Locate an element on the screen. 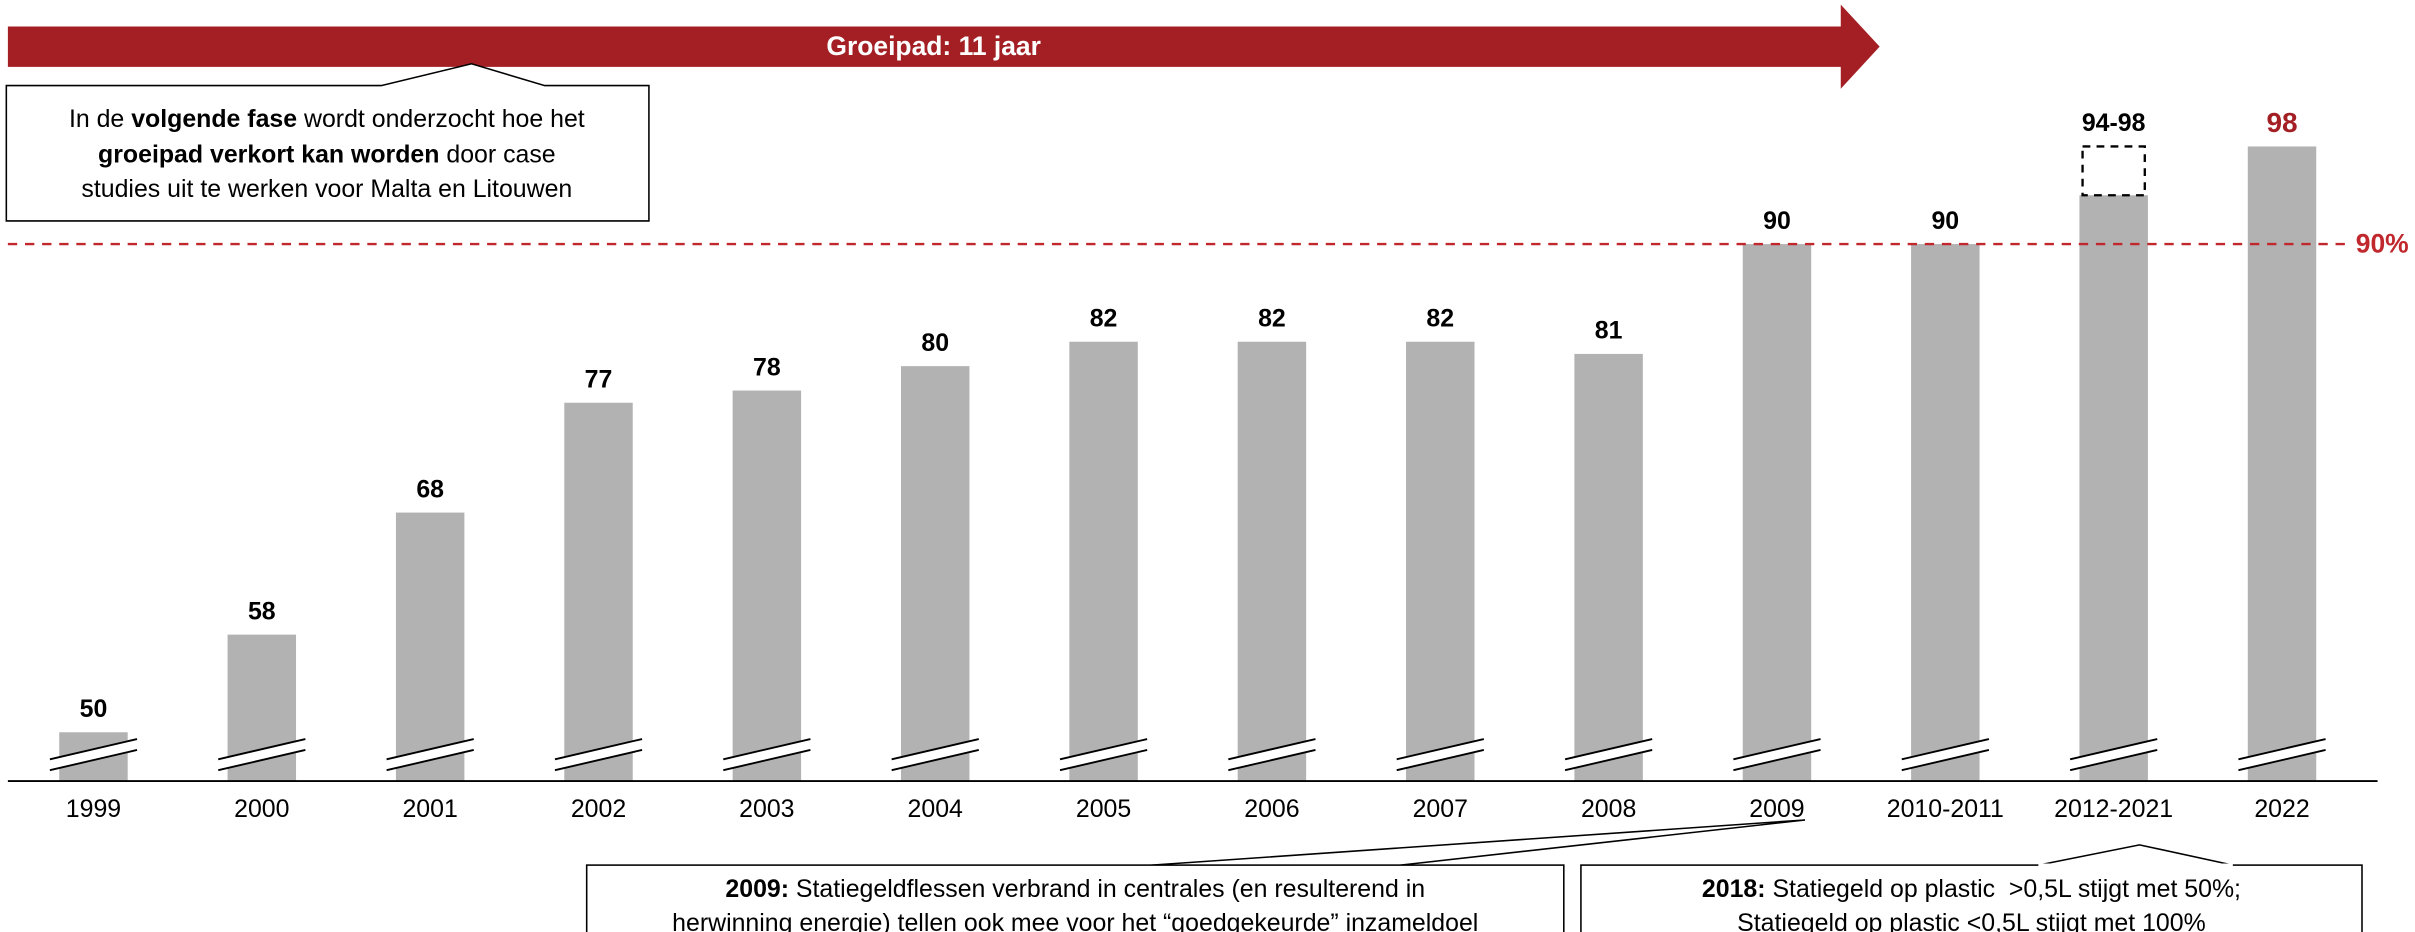  value-label: 80 is located at coordinates (935, 343).